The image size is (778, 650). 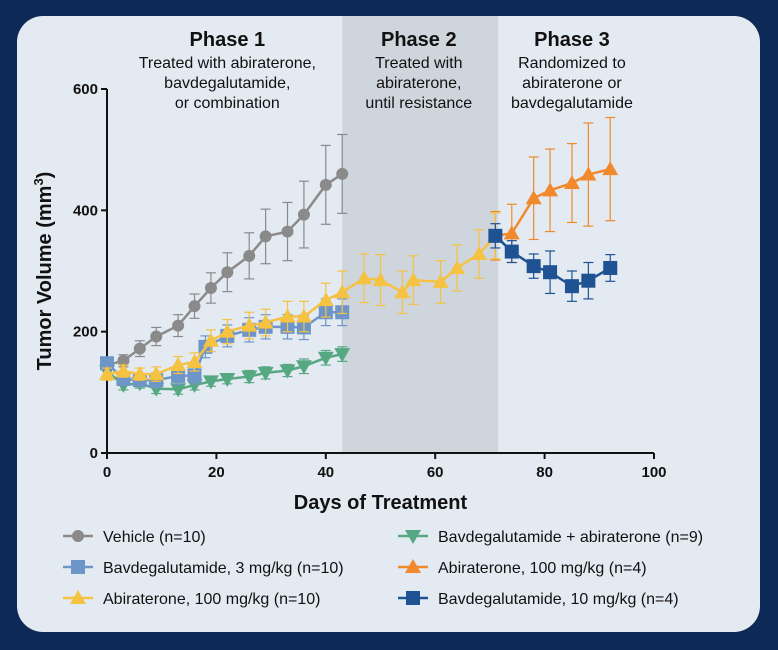 I want to click on legend-item: Bavdegalutamide, 3 mg/kg (n=10), so click(x=203, y=568).